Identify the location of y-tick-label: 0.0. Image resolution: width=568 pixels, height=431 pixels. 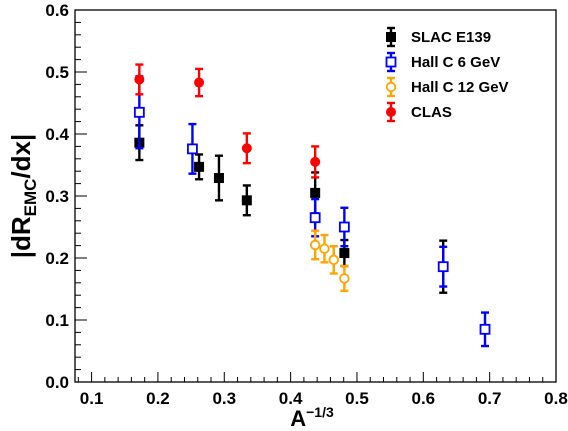
(57, 382).